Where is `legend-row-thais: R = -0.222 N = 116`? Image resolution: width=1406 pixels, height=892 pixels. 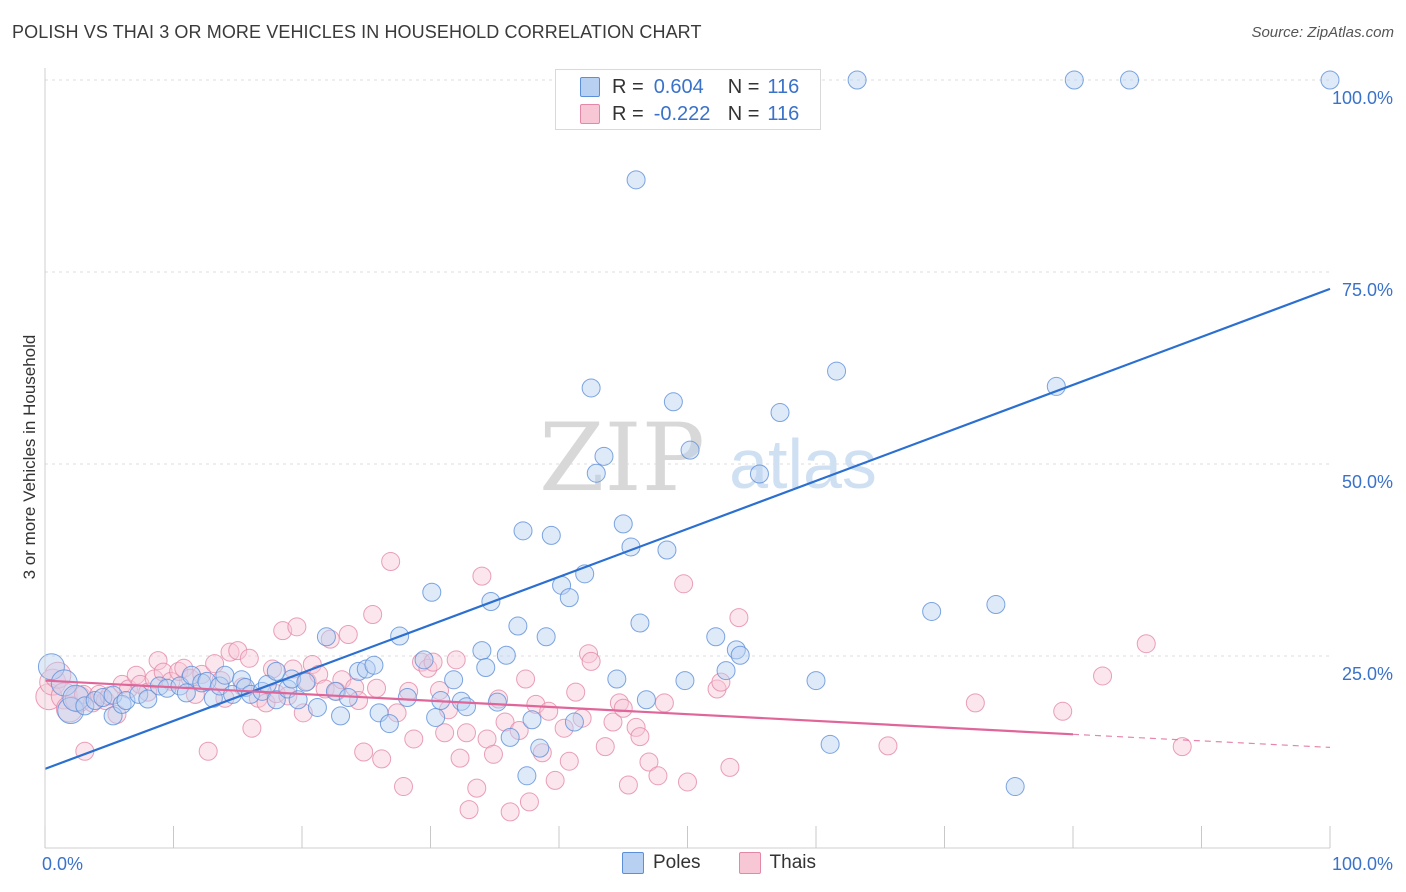
legend-row-thais: R = -0.222 N = 116 is located at coordinates (689, 114).